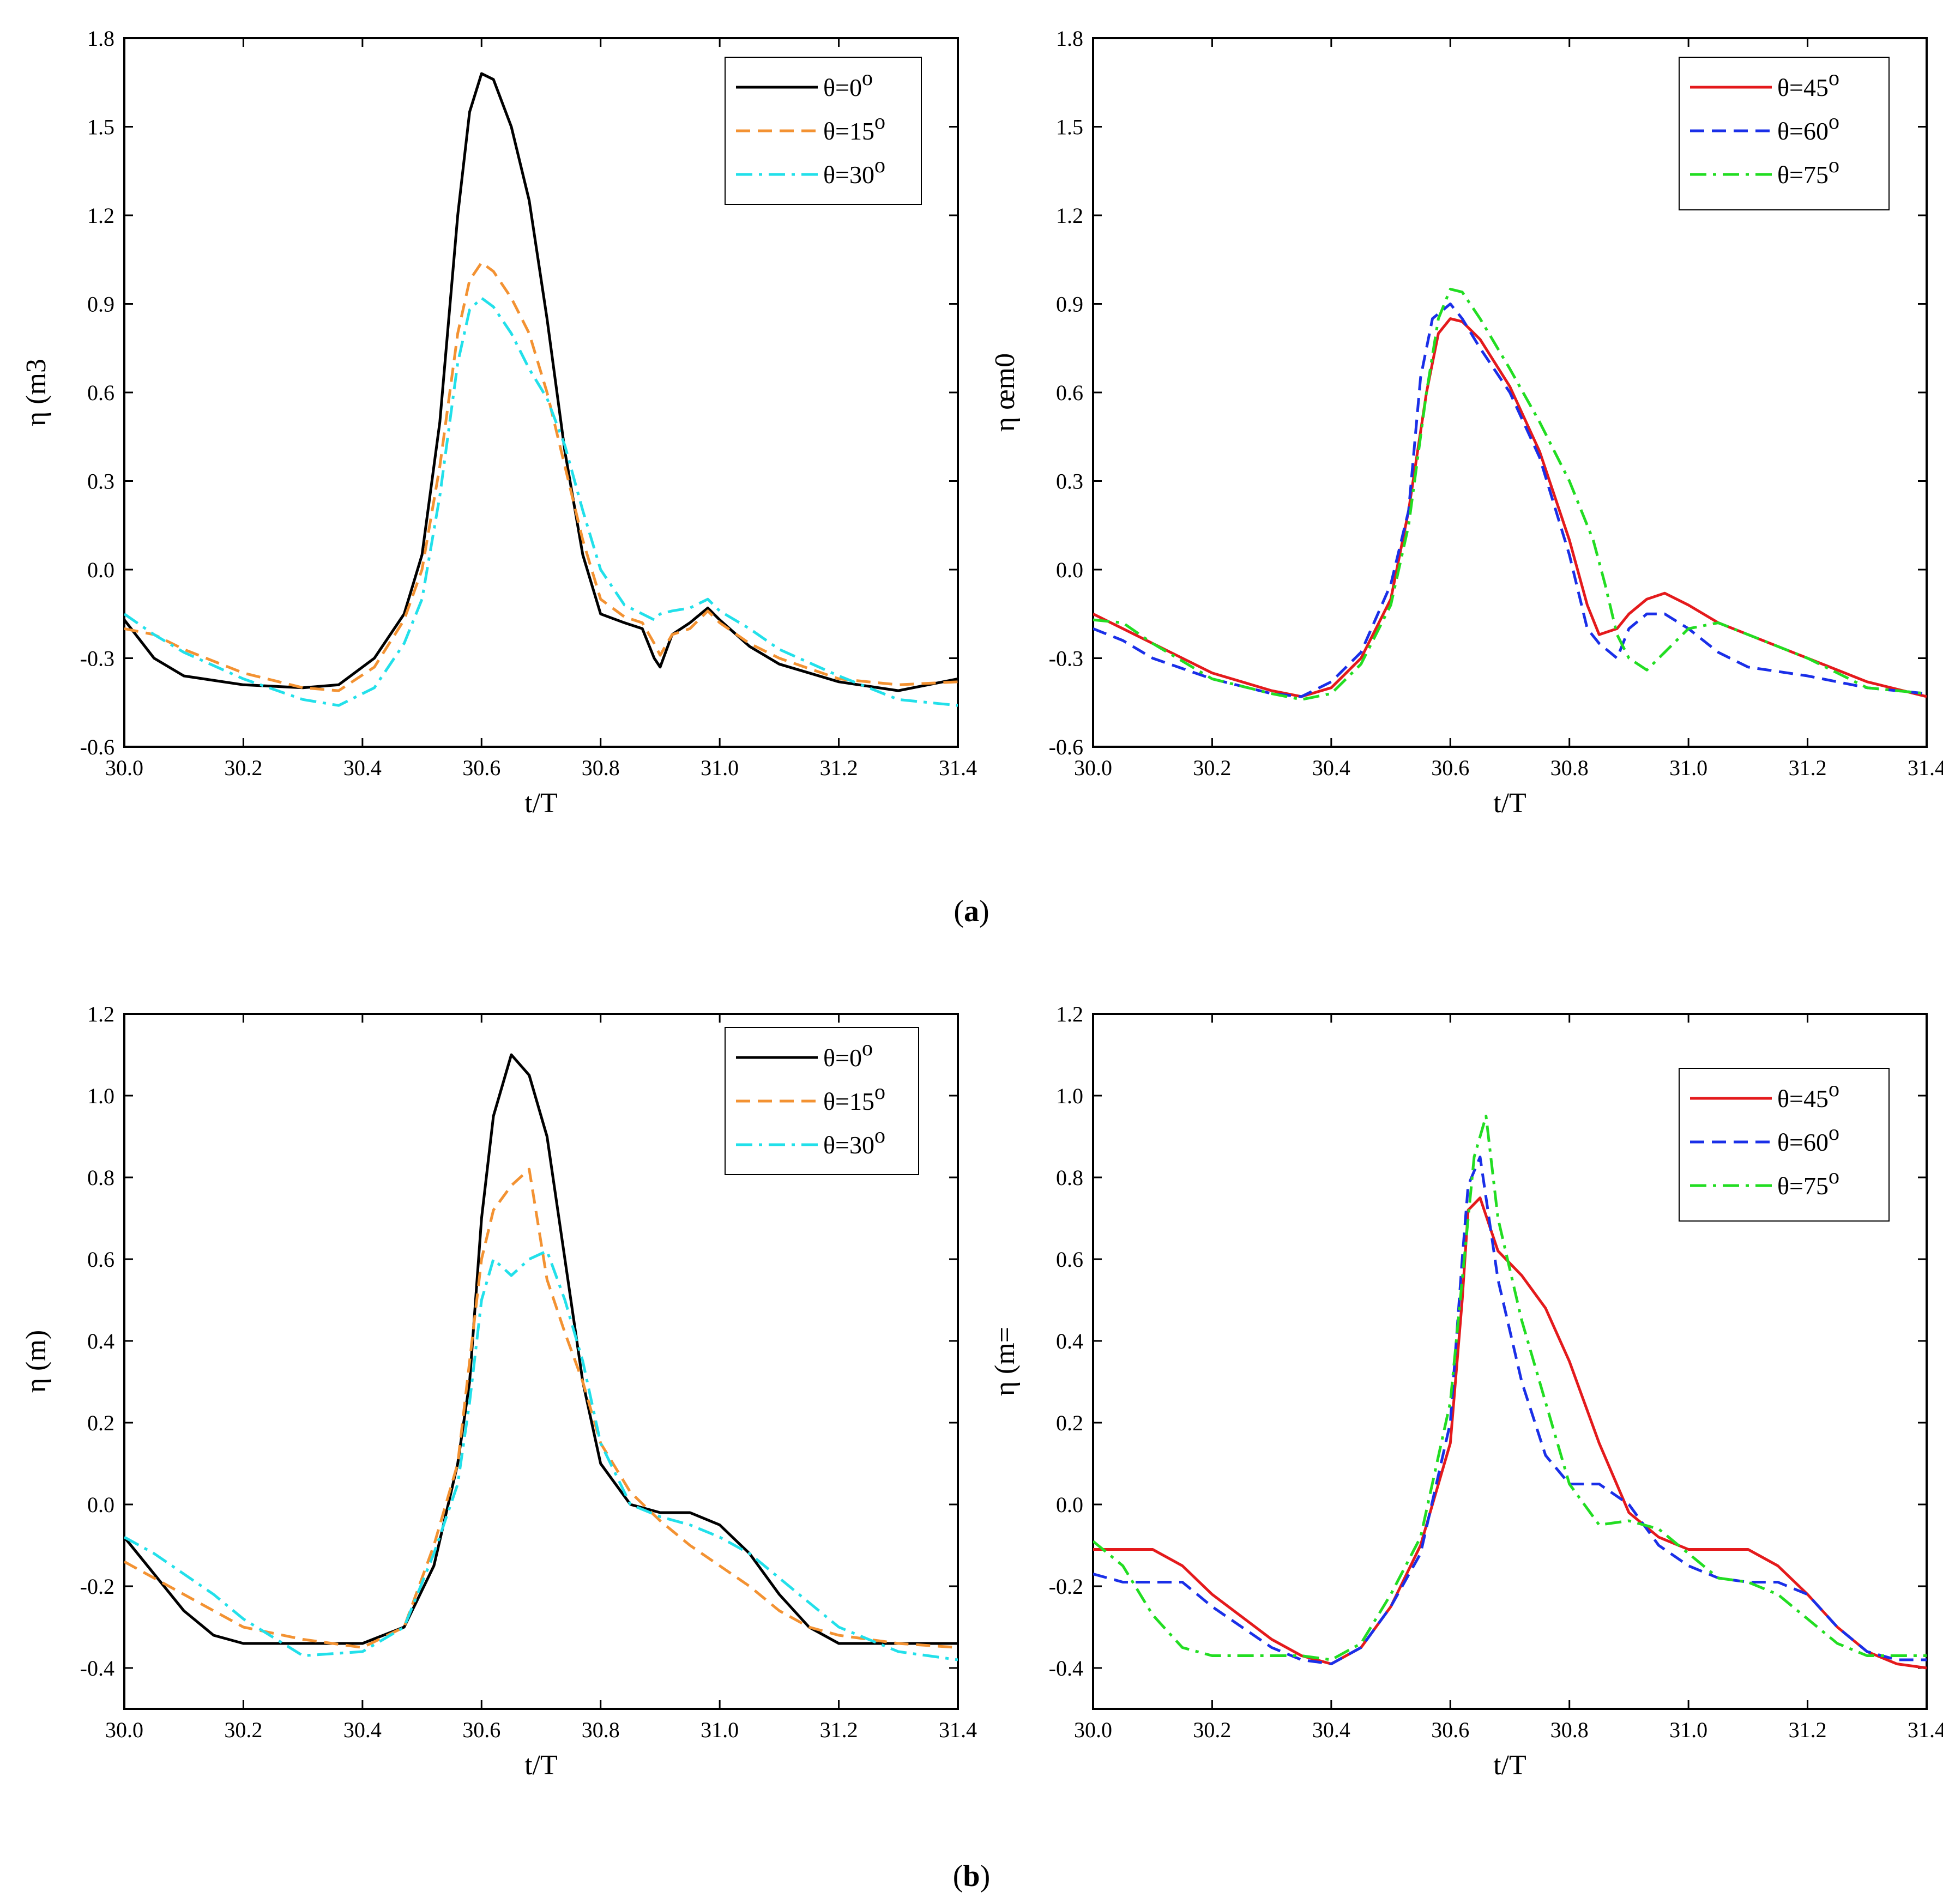 Image resolution: width=1943 pixels, height=1904 pixels. Describe the element at coordinates (971, 1876) in the screenshot. I see `caption-b: (b)` at that location.